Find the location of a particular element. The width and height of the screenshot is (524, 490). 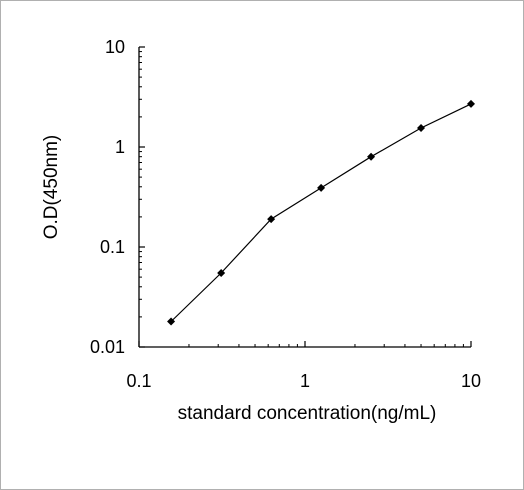

x-tick-label: 10 is located at coordinates (471, 381).